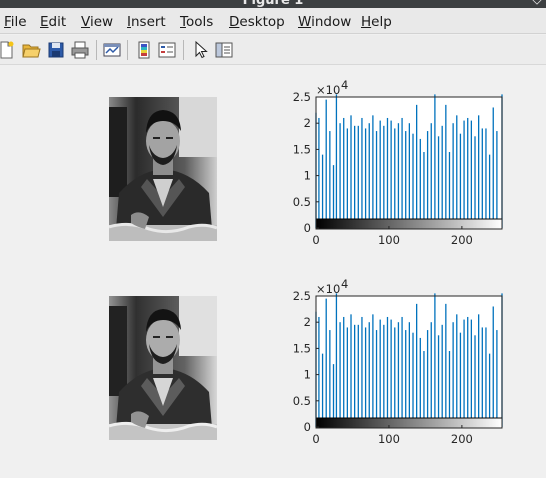 The width and height of the screenshot is (546, 478). Describe the element at coordinates (56, 50) in the screenshot. I see `save-icon` at that location.